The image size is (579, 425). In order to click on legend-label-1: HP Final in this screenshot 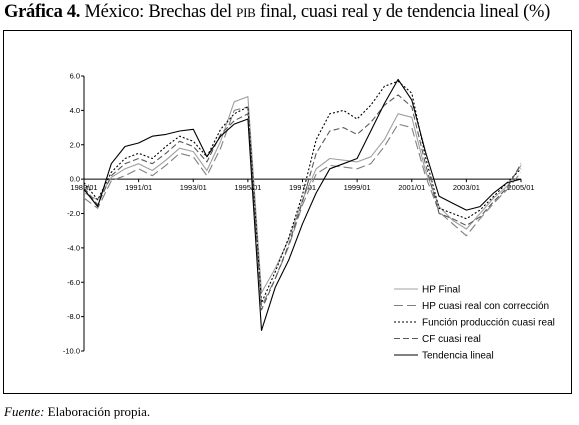, I will do `click(441, 290)`.